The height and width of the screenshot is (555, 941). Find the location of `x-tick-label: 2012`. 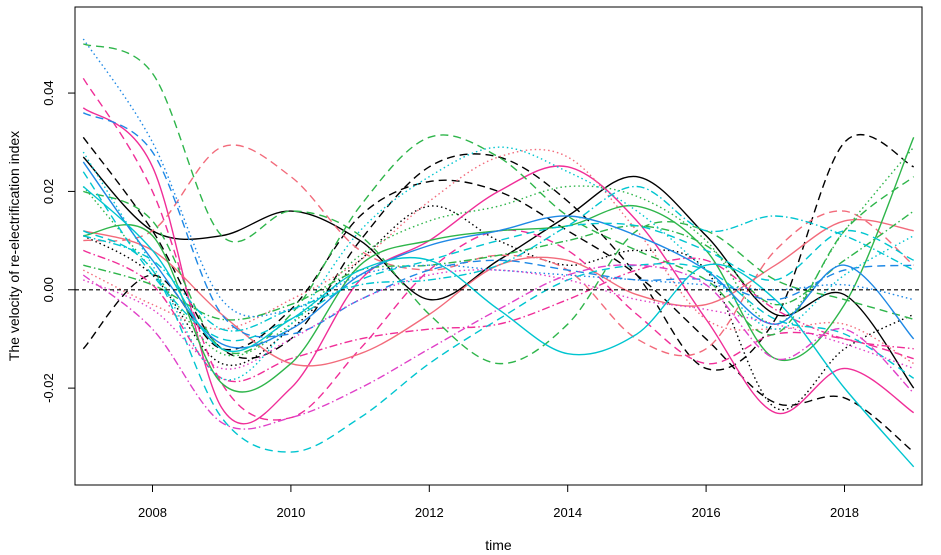

x-tick-label: 2012 is located at coordinates (429, 512).